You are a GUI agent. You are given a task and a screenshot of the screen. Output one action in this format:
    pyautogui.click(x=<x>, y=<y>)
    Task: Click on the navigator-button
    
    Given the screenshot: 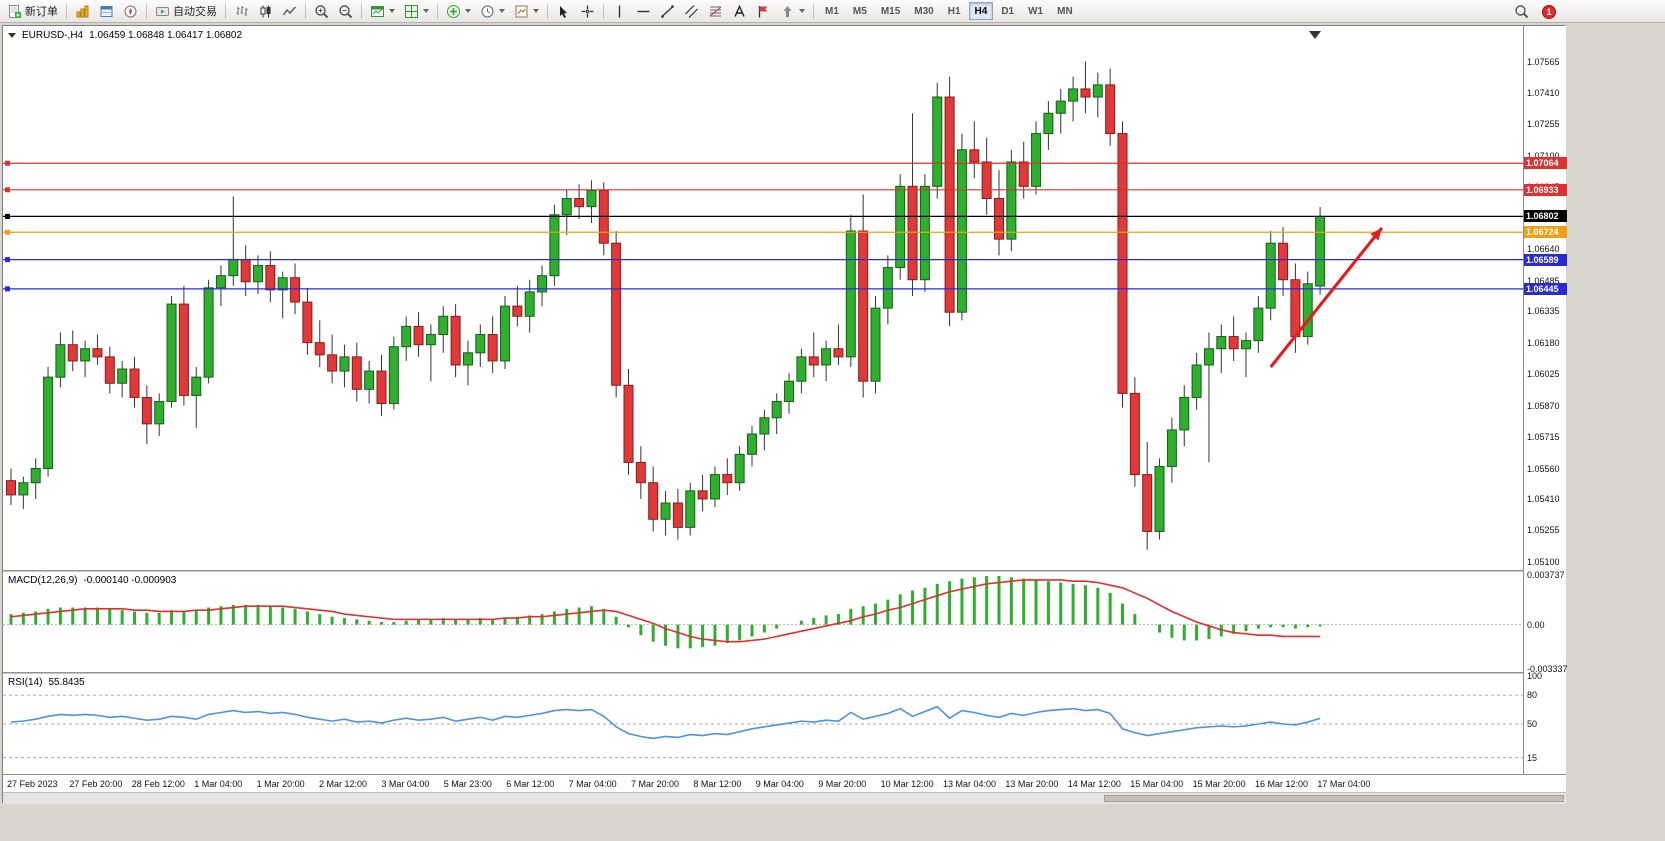 What is the action you would take?
    pyautogui.click(x=130, y=11)
    